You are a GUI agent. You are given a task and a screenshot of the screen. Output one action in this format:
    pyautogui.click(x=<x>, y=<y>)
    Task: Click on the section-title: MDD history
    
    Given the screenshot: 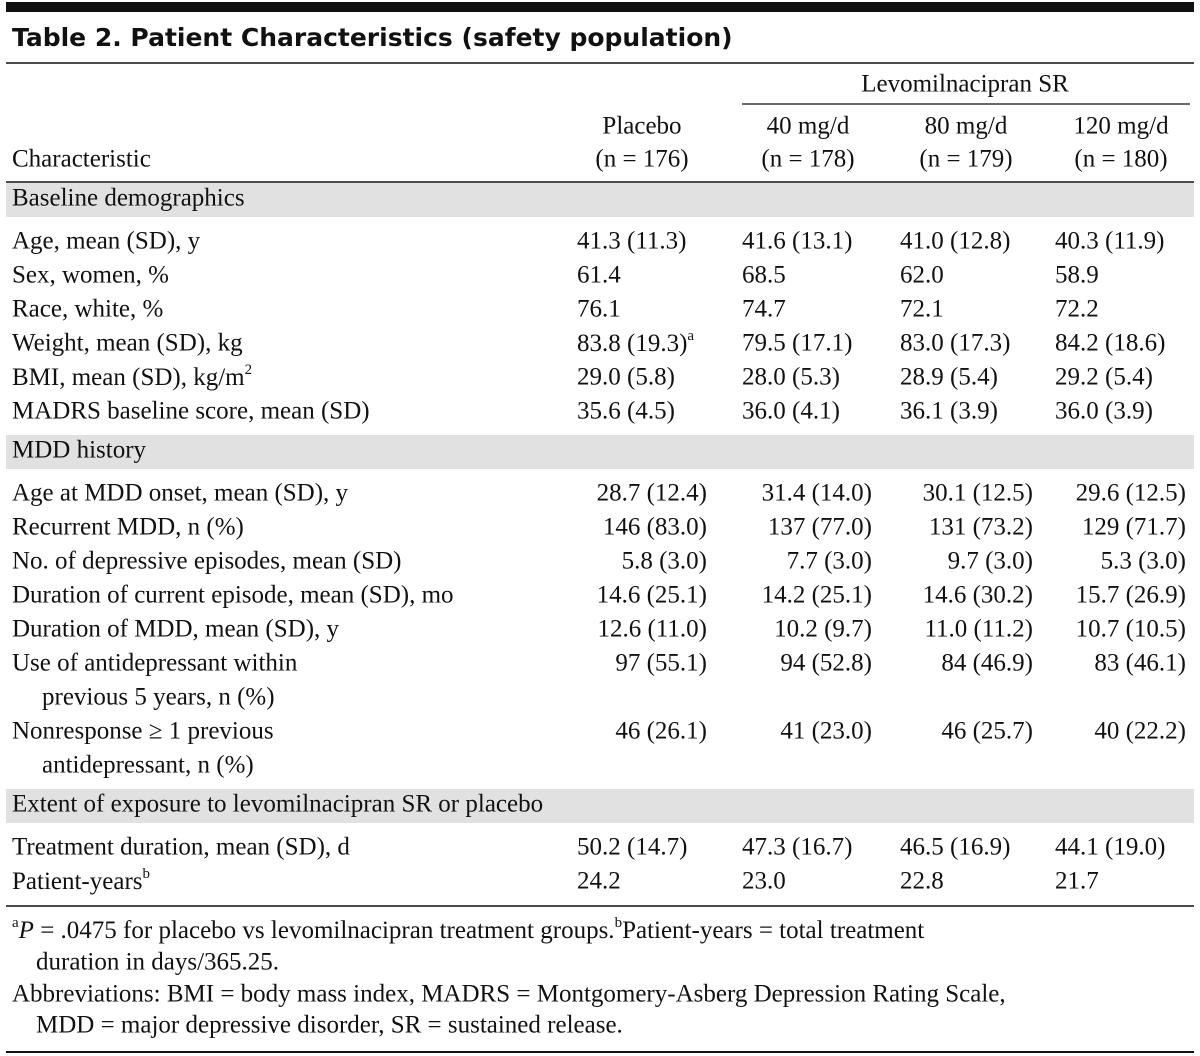 What is the action you would take?
    pyautogui.click(x=79, y=450)
    